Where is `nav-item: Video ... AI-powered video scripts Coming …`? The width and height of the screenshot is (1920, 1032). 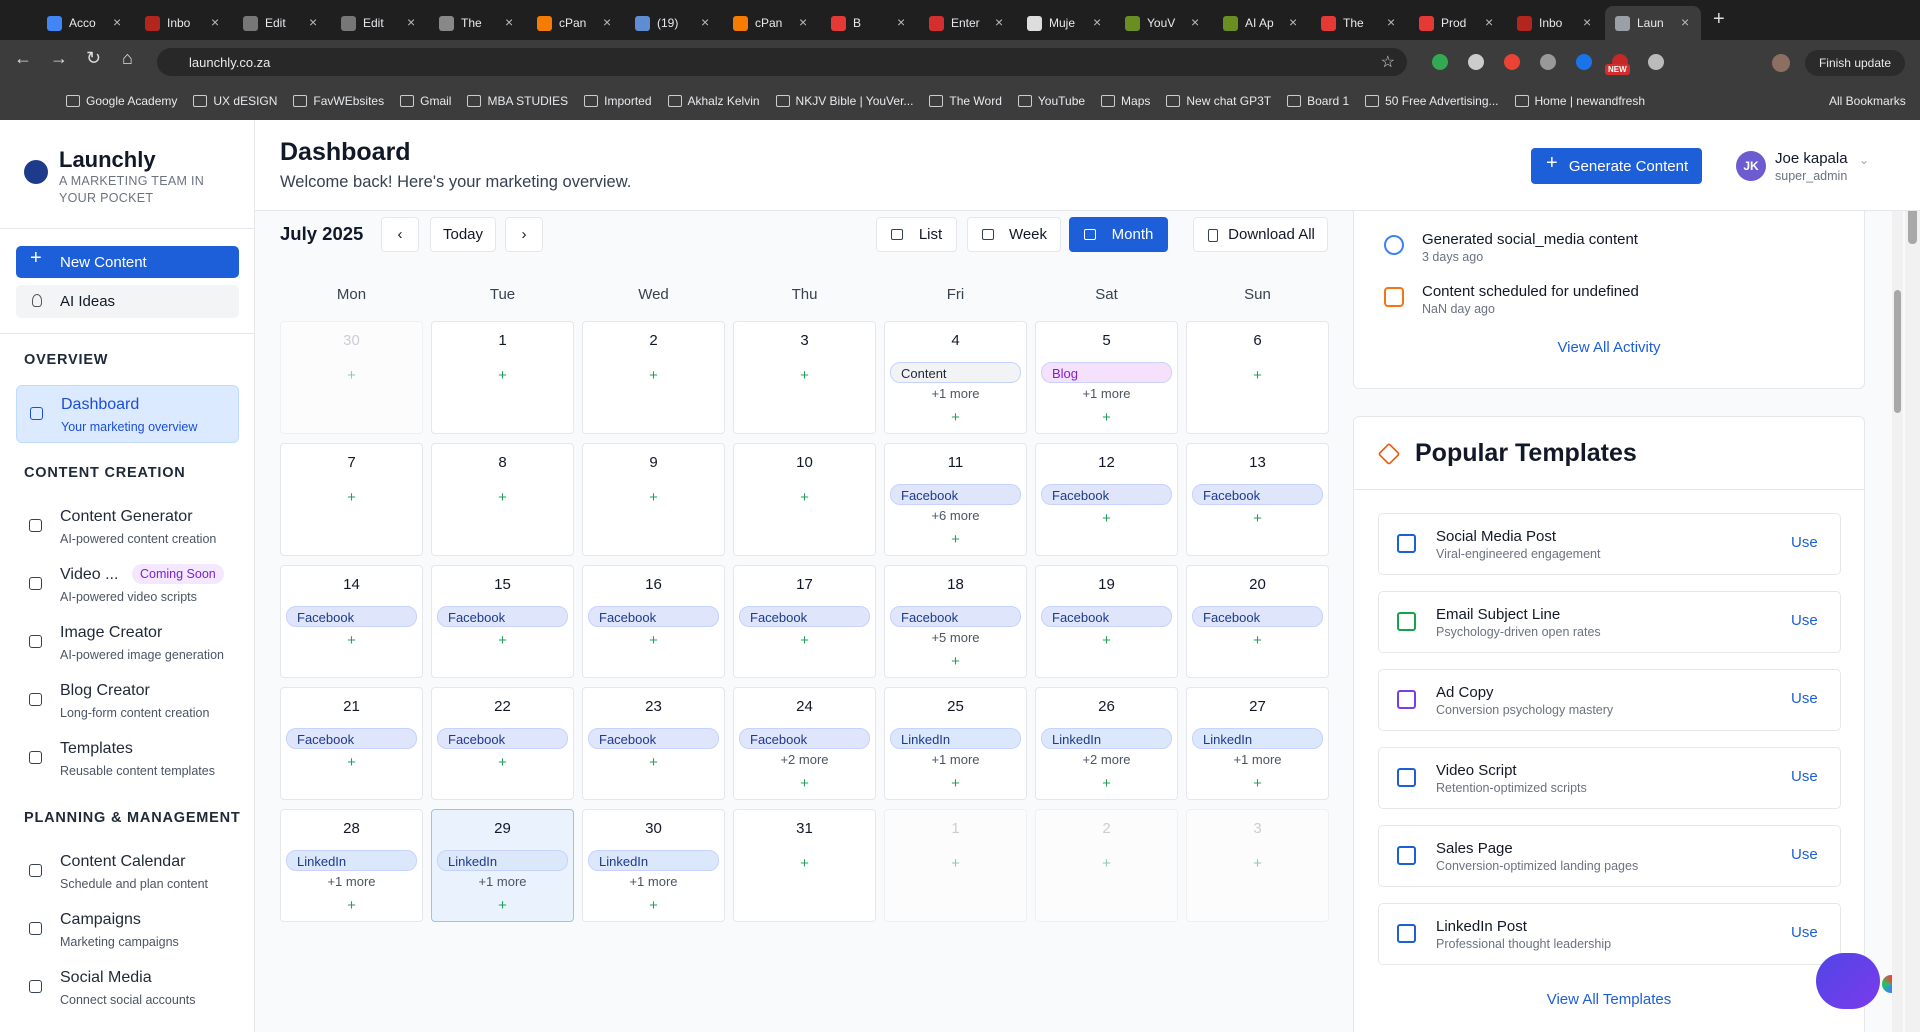
nav-item: Video ... AI-powered video scripts Coming … is located at coordinates (127, 585).